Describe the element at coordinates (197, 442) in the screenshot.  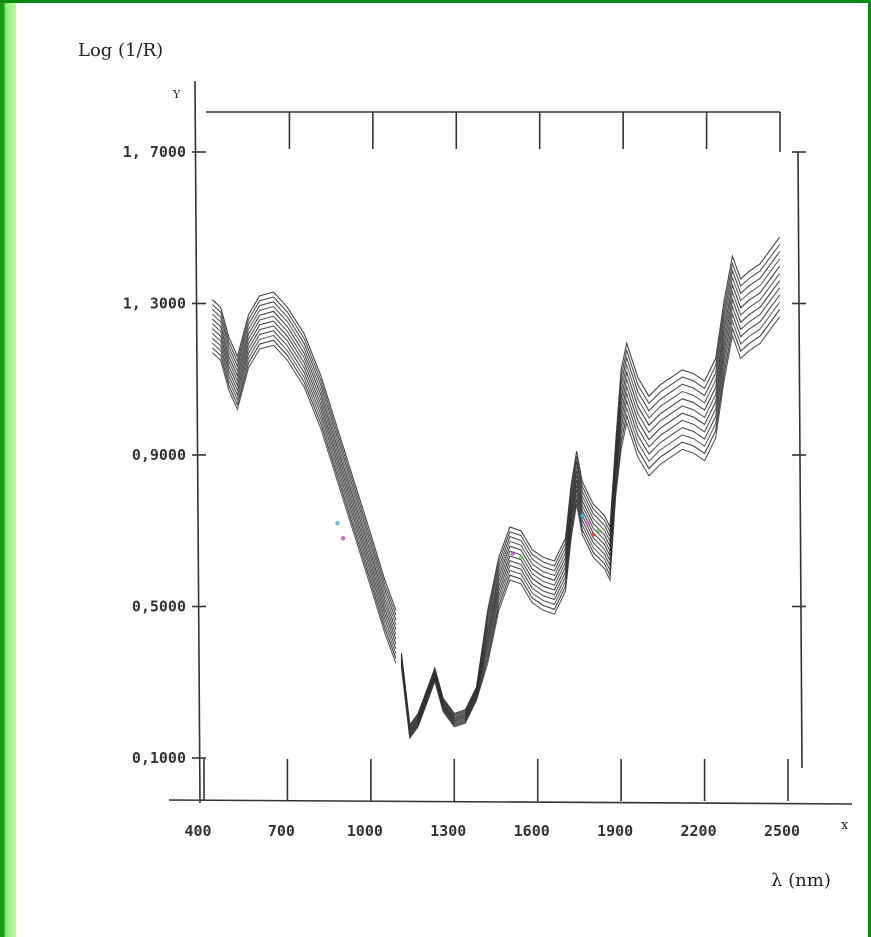
I see `y-axis-line` at that location.